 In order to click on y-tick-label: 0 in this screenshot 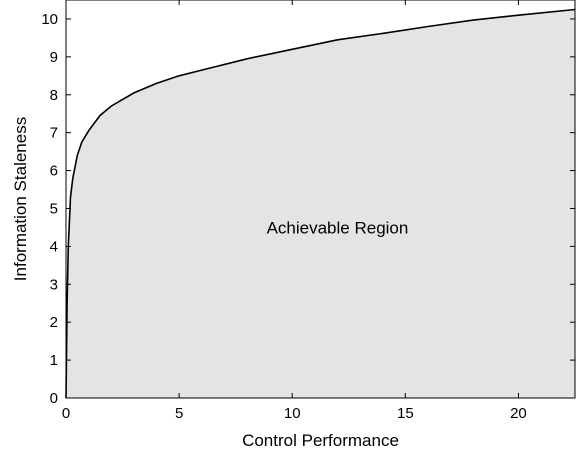, I will do `click(54, 398)`.